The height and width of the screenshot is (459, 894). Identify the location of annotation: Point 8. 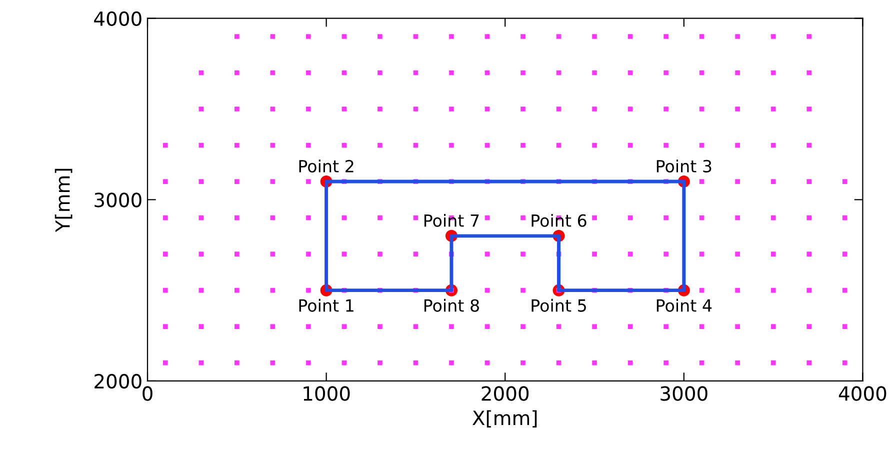
(451, 305).